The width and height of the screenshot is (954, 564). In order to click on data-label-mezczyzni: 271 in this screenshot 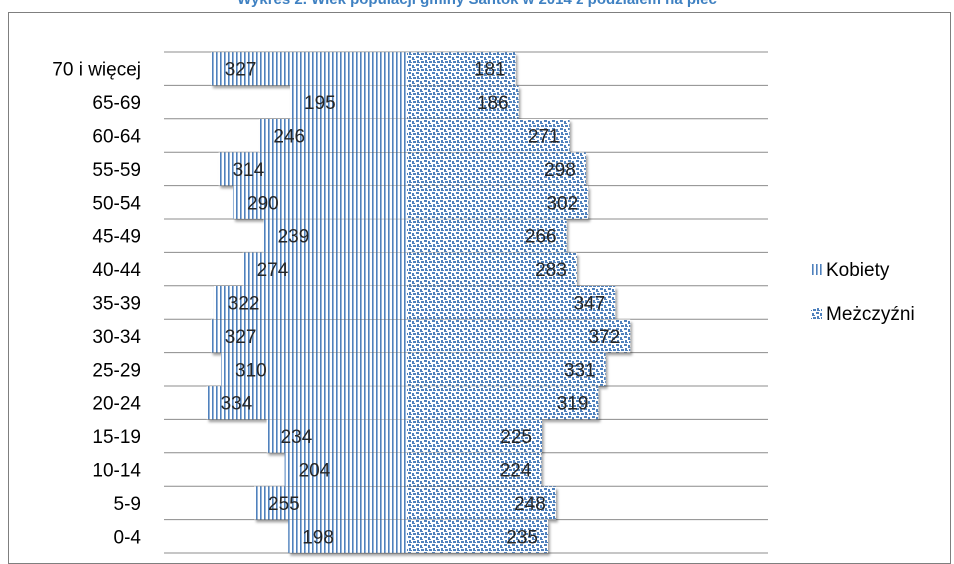, I will do `click(544, 137)`.